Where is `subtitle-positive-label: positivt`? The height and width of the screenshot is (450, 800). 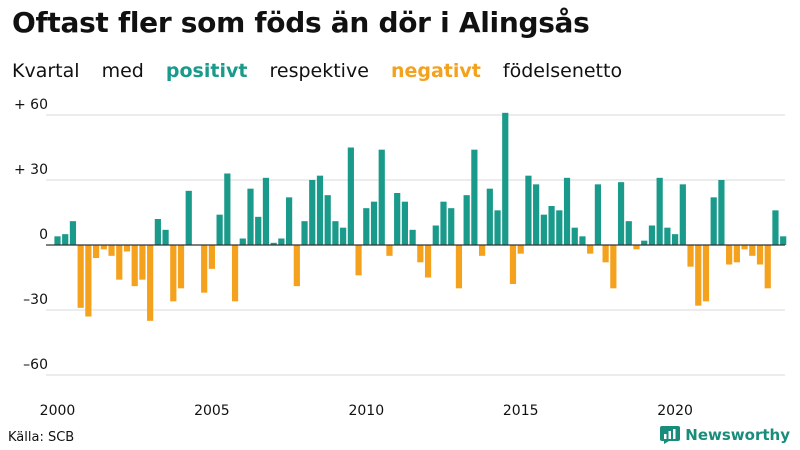
subtitle-positive-label: positivt is located at coordinates (206, 71).